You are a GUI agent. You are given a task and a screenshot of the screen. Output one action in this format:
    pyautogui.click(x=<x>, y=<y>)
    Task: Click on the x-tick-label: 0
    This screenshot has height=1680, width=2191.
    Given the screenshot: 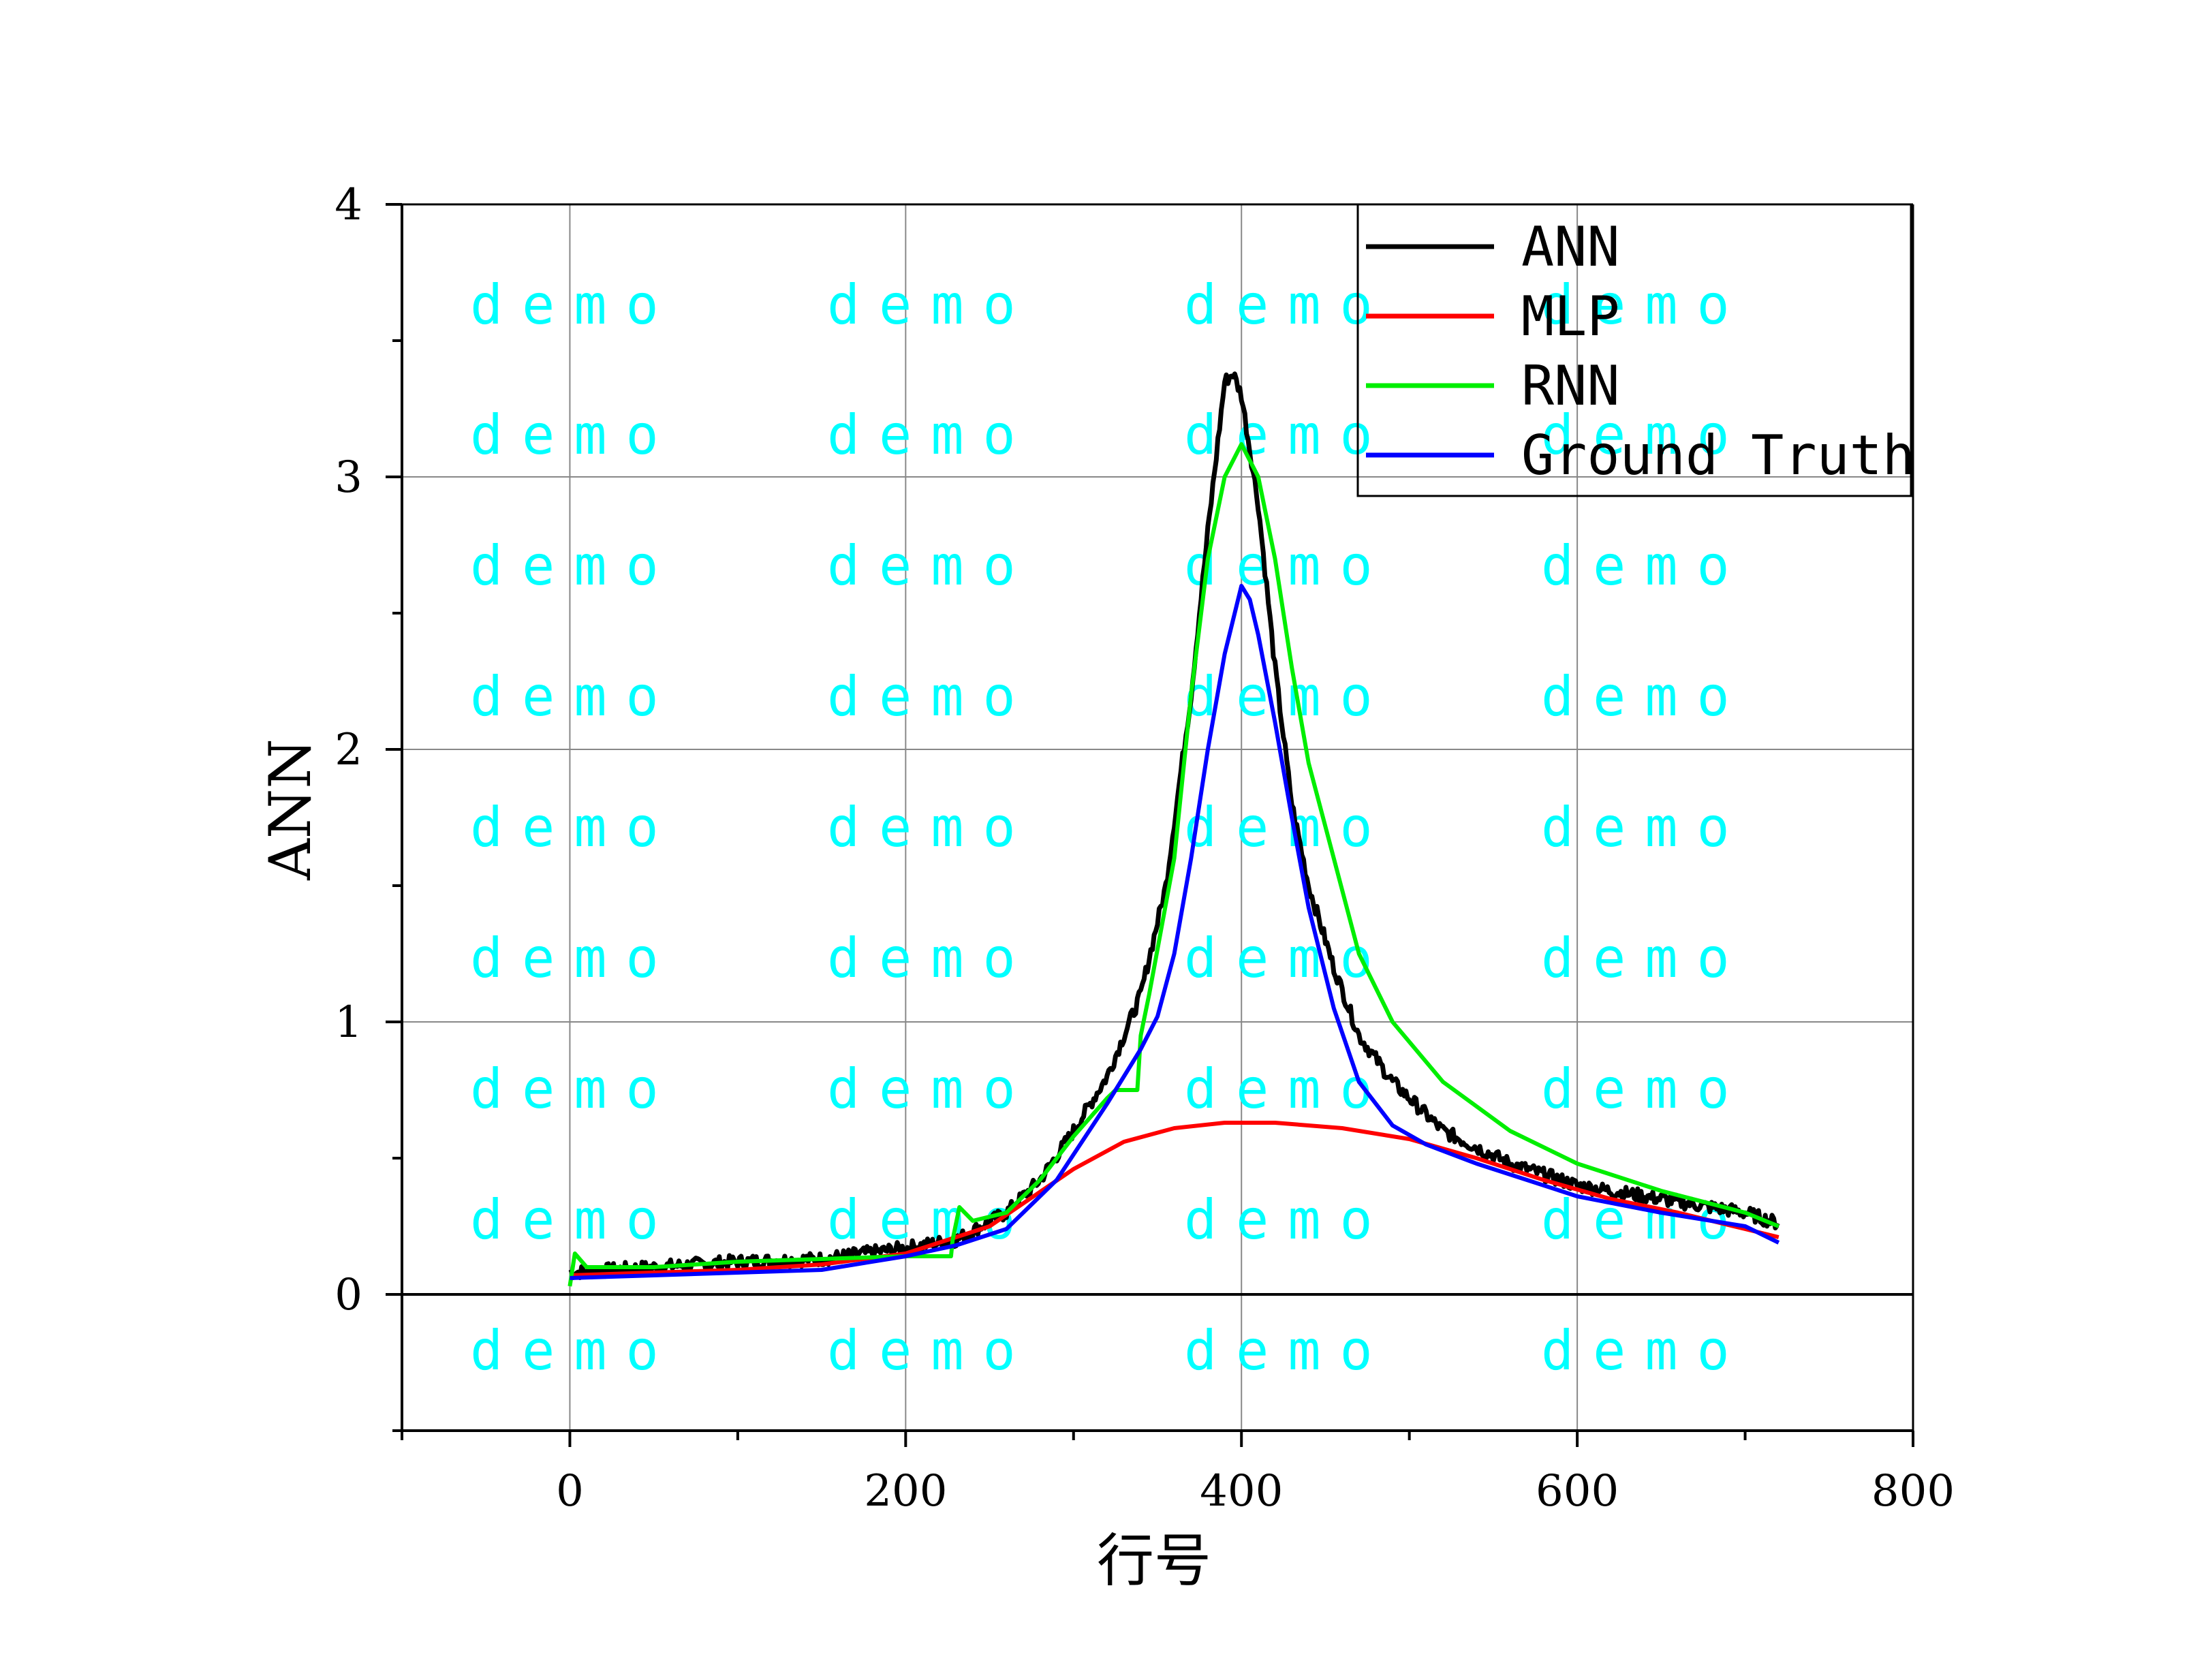 What is the action you would take?
    pyautogui.click(x=570, y=1491)
    